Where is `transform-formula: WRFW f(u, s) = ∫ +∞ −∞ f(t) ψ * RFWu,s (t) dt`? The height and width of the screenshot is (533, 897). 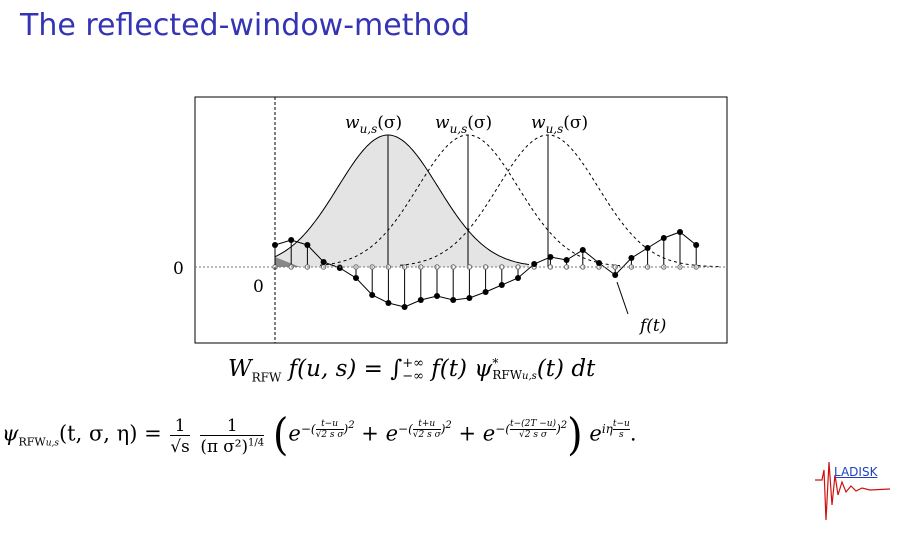
transform-formula: WRFW f(u, s) = ∫ +∞ −∞ f(t) ψ * RFWu,s (t) dt is located at coordinates (412, 370).